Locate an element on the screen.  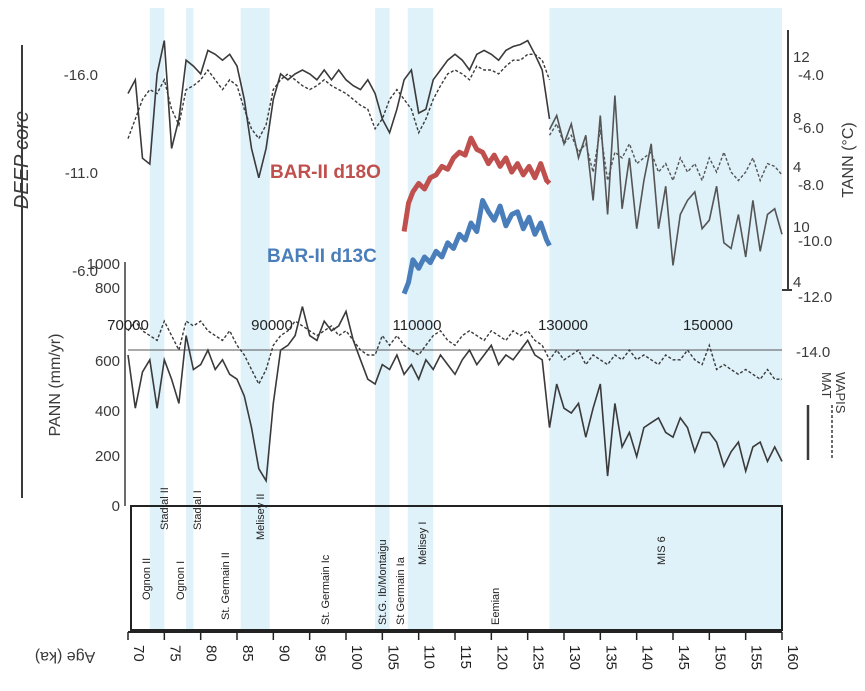
stadial-label: Melisey II is located at coordinates (261, 517).